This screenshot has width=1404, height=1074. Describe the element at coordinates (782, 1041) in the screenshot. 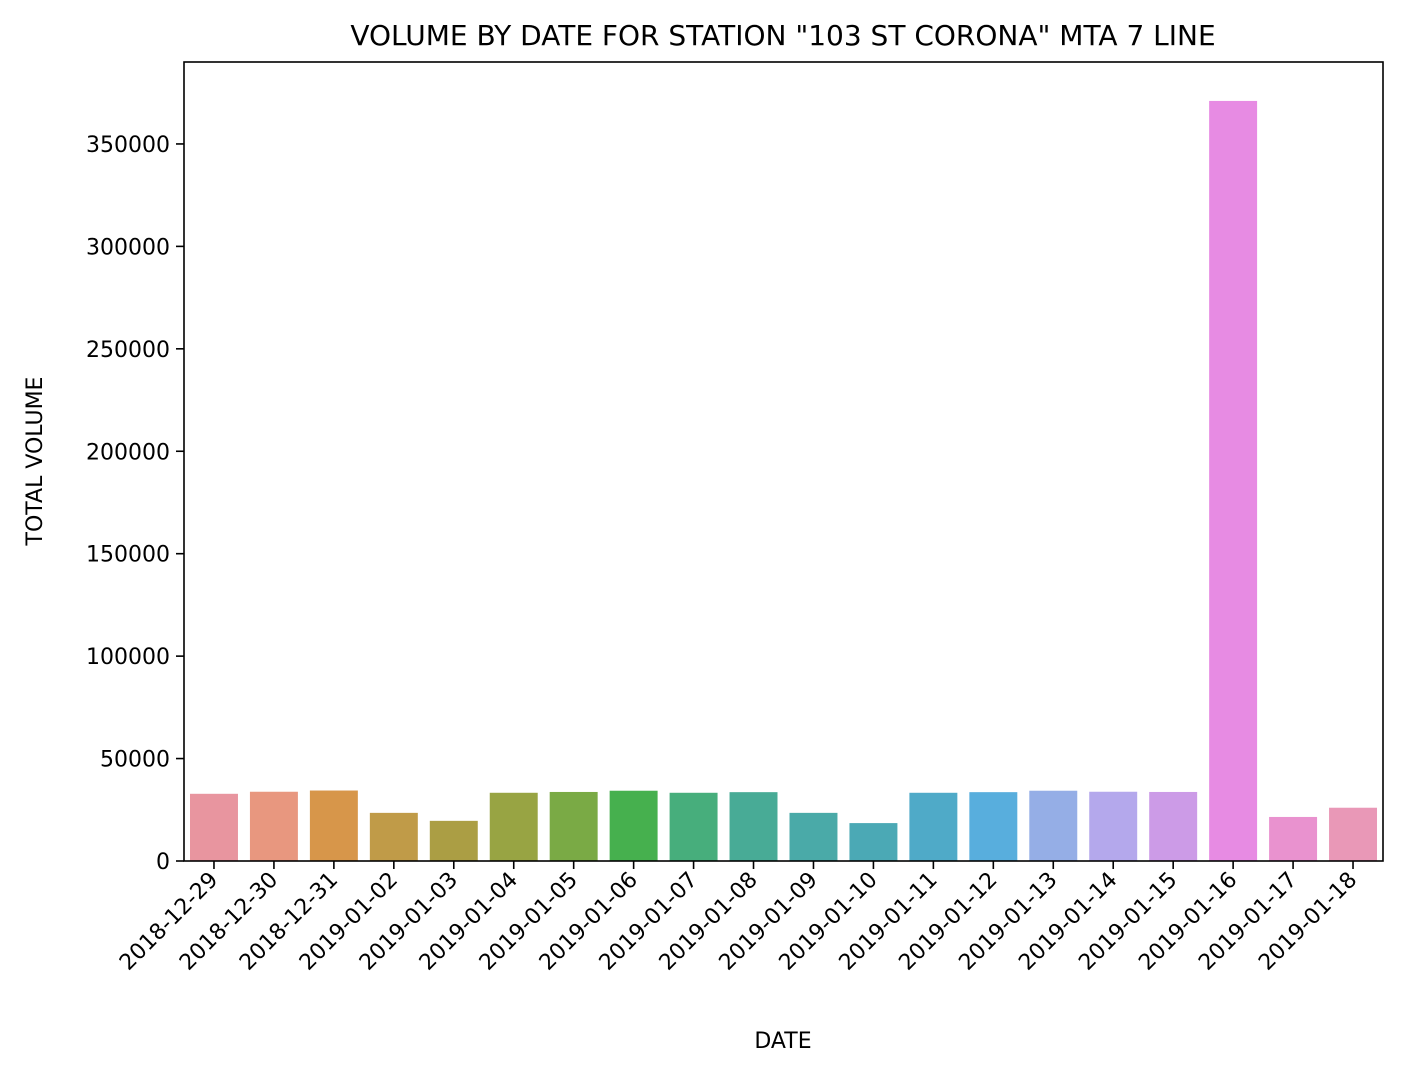

I see `x-axis-label: DATE` at that location.